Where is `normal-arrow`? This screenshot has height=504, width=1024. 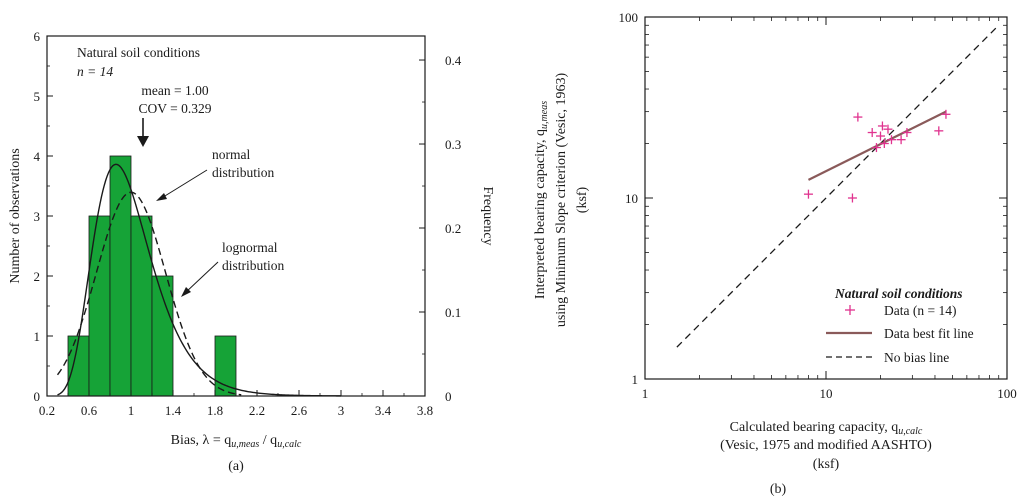 normal-arrow is located at coordinates (182, 185).